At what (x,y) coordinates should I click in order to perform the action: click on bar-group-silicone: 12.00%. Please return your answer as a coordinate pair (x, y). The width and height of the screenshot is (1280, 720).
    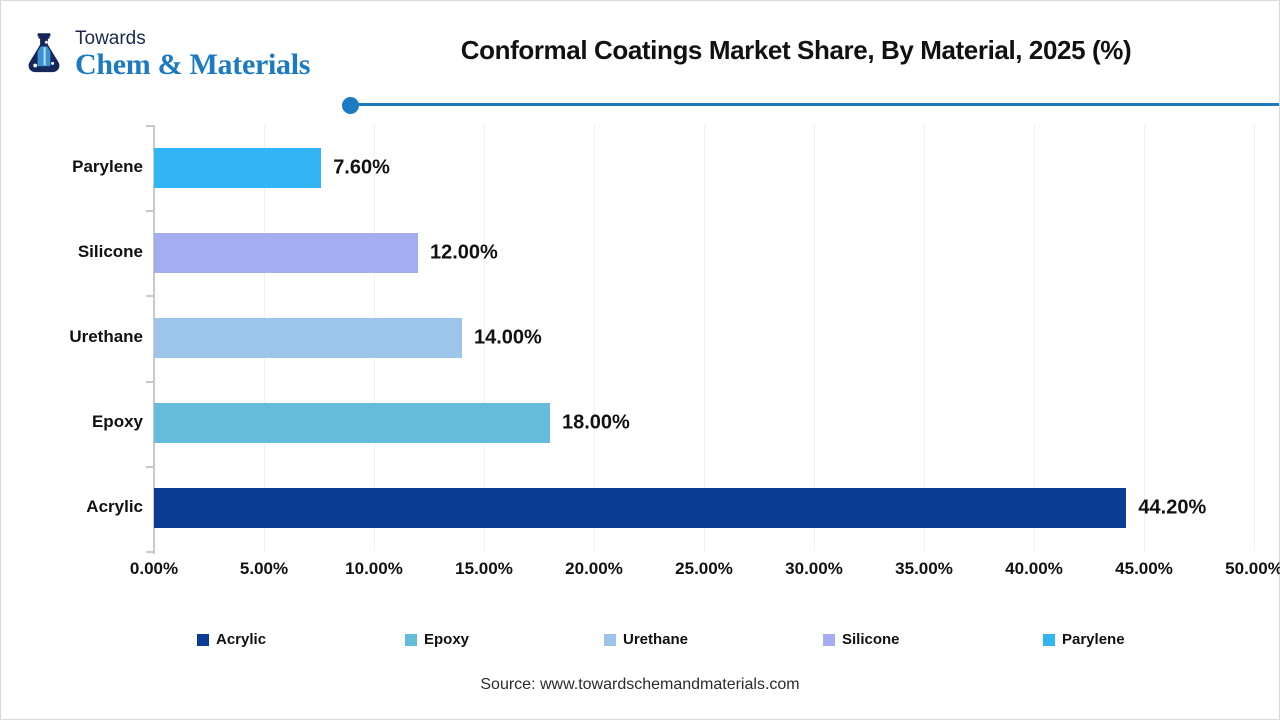
    Looking at the image, I should click on (704, 252).